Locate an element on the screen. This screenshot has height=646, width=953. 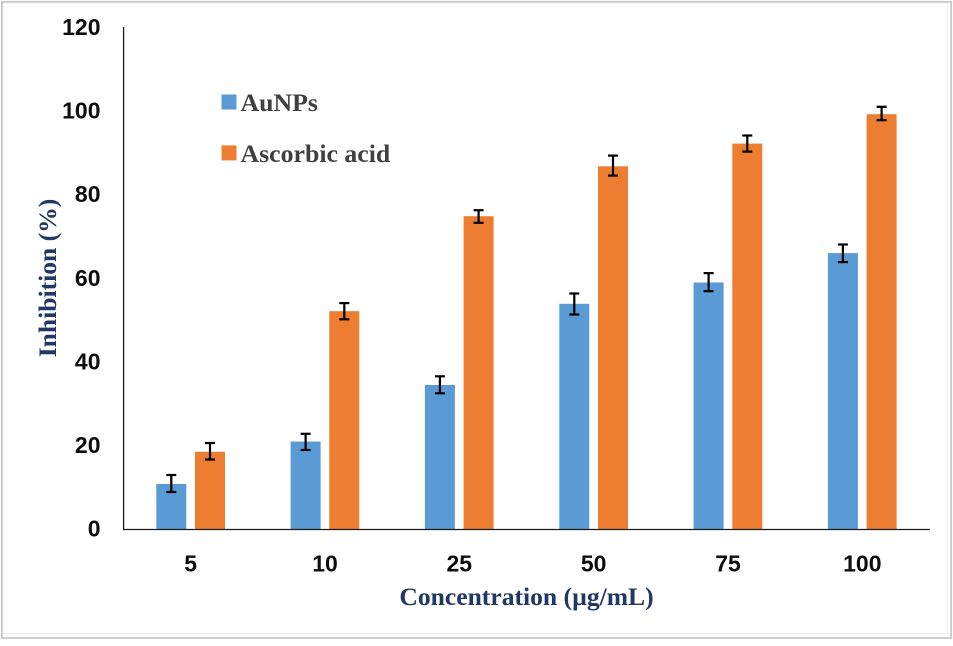
svg-text: 0 is located at coordinates (94, 529).